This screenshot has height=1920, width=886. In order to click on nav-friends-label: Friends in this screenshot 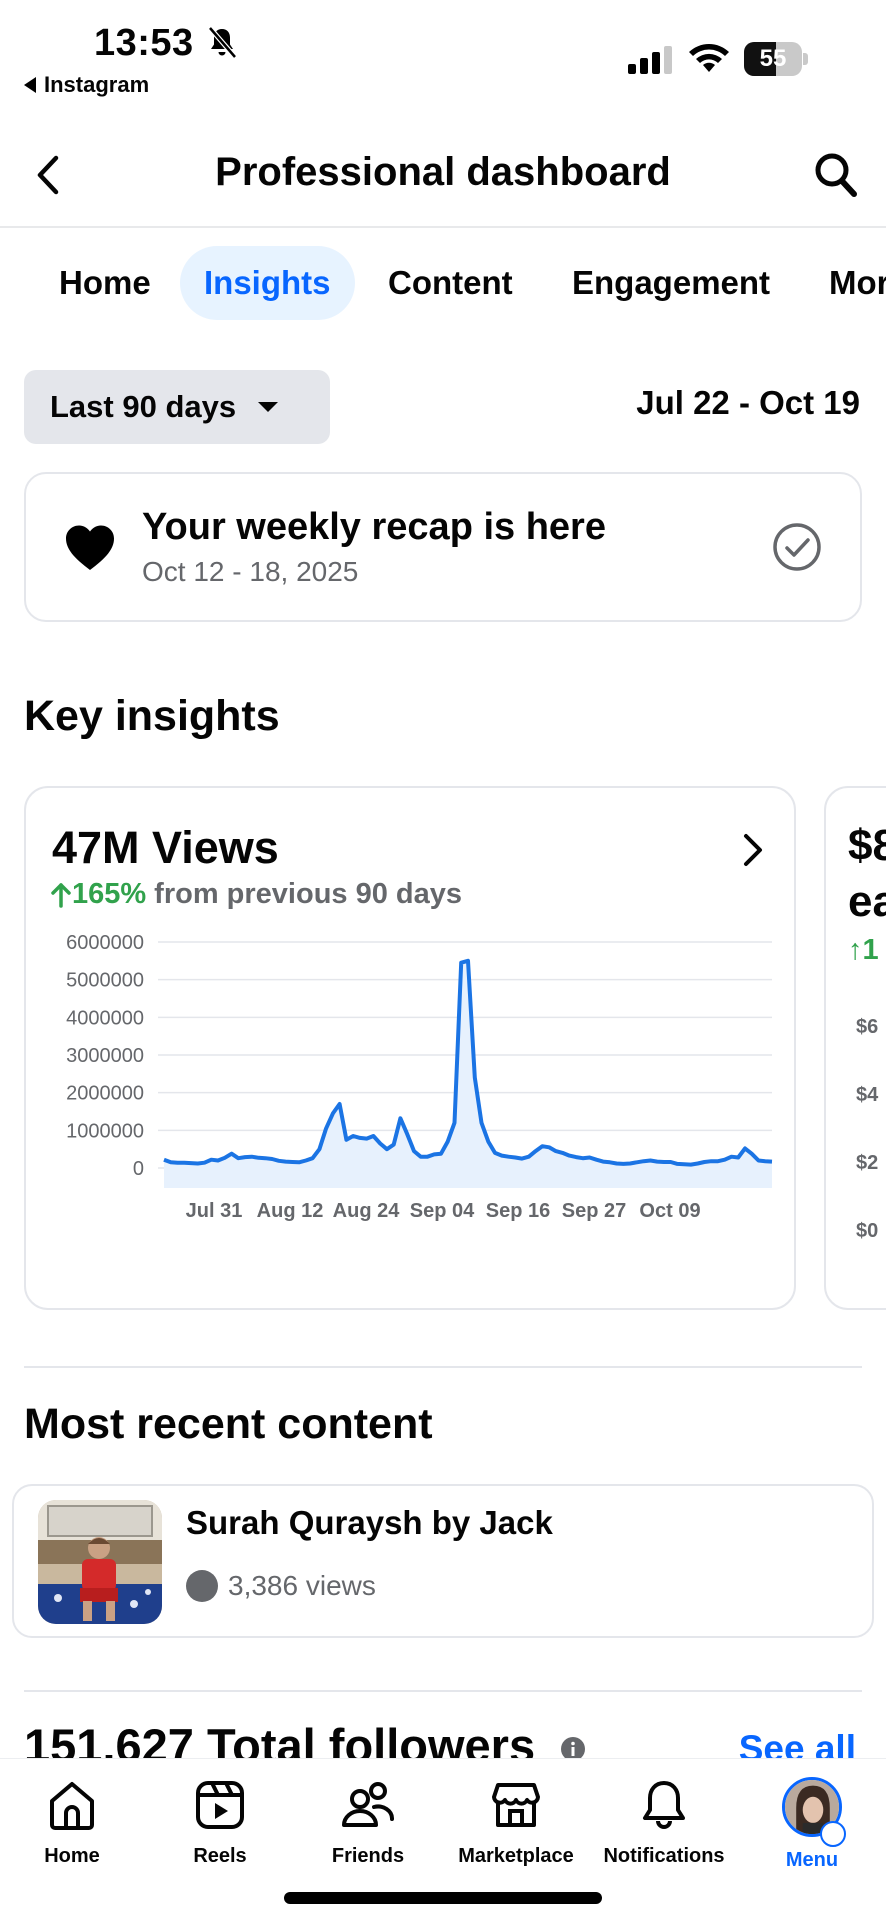, I will do `click(368, 1856)`.